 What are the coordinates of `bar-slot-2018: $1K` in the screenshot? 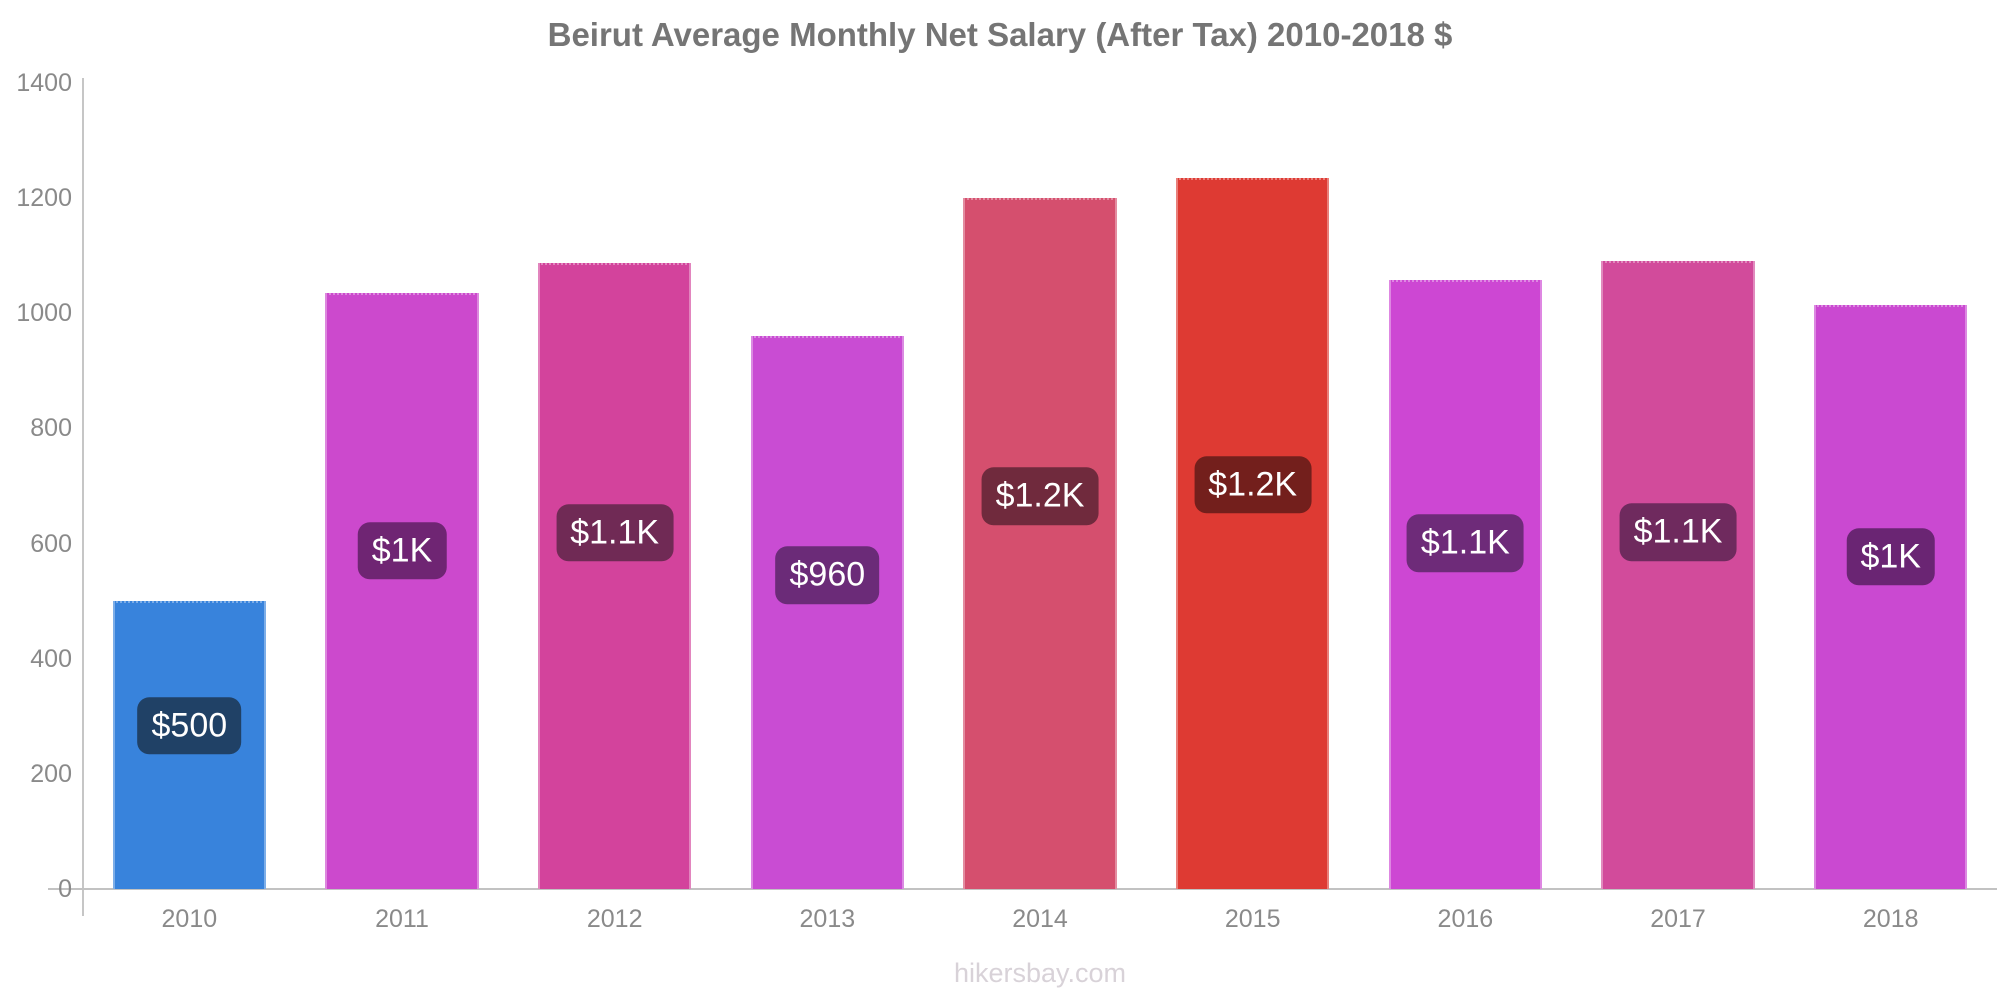 It's located at (1890, 486).